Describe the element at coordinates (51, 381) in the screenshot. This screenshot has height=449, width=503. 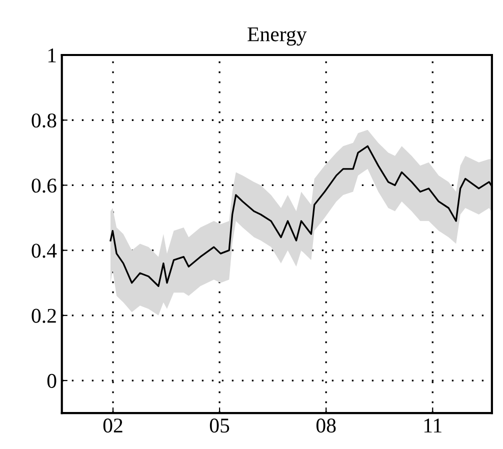
I see `y-tick-label: 0` at that location.